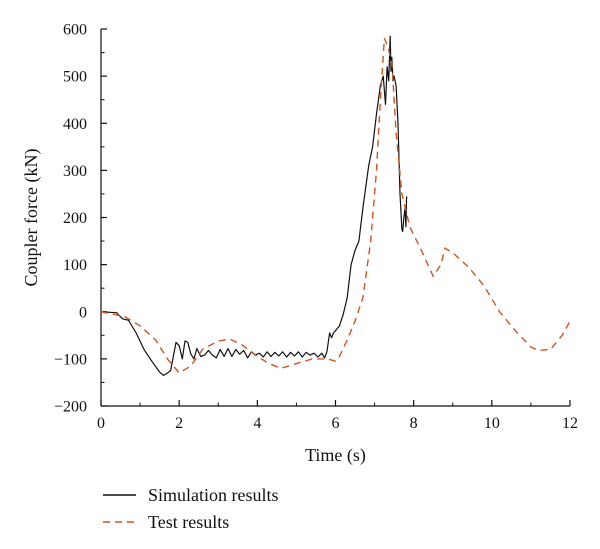 The width and height of the screenshot is (600, 549). Describe the element at coordinates (336, 423) in the screenshot. I see `x-tick-label: 6` at that location.